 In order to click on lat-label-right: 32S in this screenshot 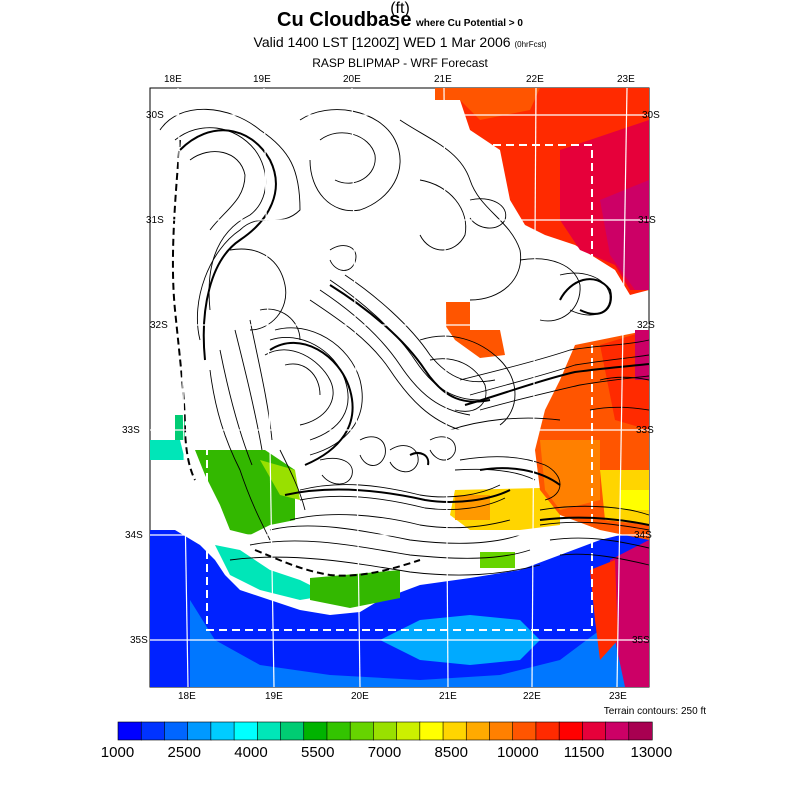, I will do `click(646, 325)`.